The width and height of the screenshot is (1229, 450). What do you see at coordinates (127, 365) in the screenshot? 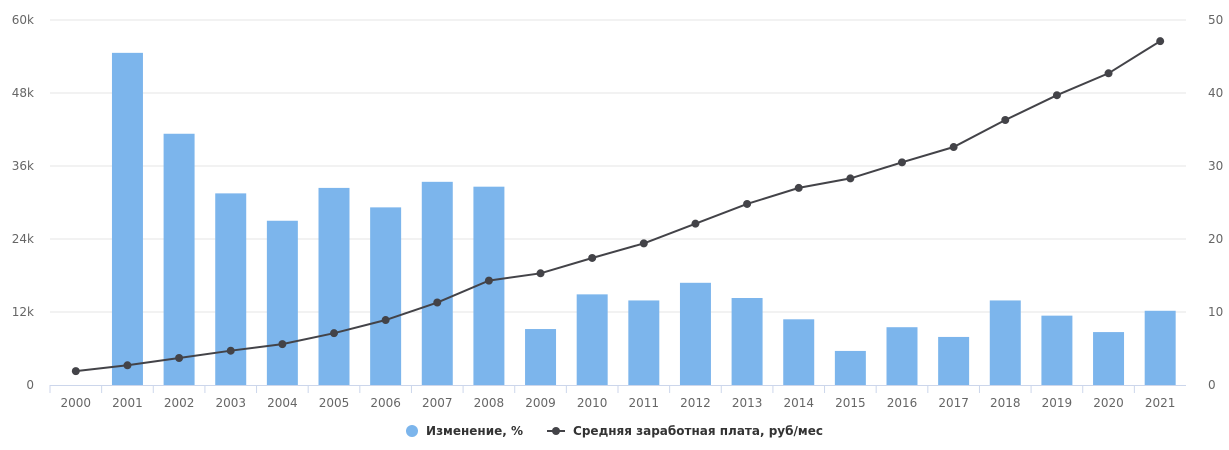
I see `line-point-2001` at bounding box center [127, 365].